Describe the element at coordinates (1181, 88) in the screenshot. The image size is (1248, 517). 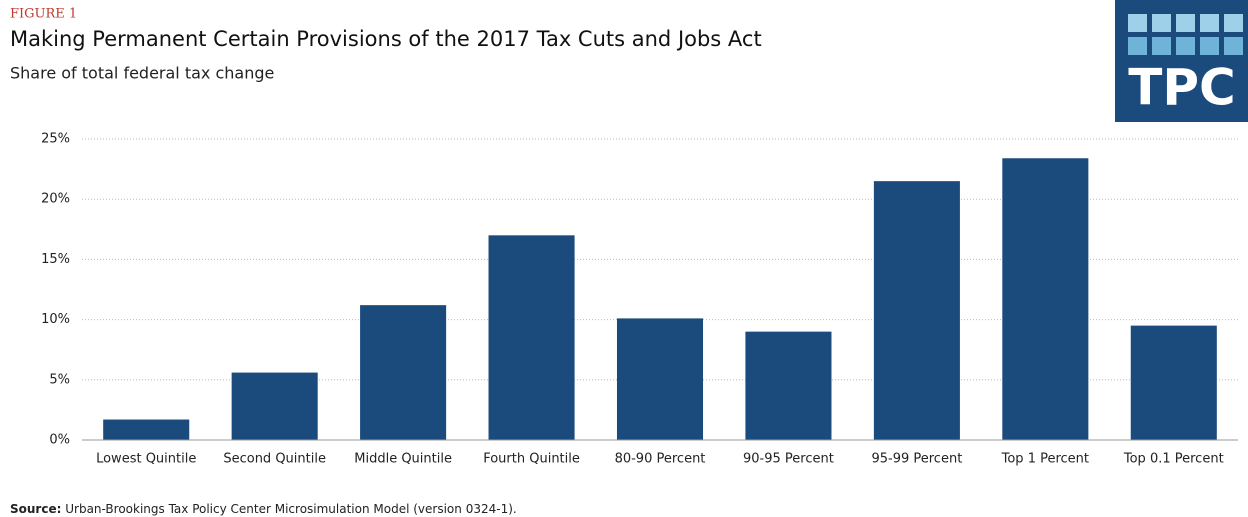
I see `logo-text: TPC` at that location.